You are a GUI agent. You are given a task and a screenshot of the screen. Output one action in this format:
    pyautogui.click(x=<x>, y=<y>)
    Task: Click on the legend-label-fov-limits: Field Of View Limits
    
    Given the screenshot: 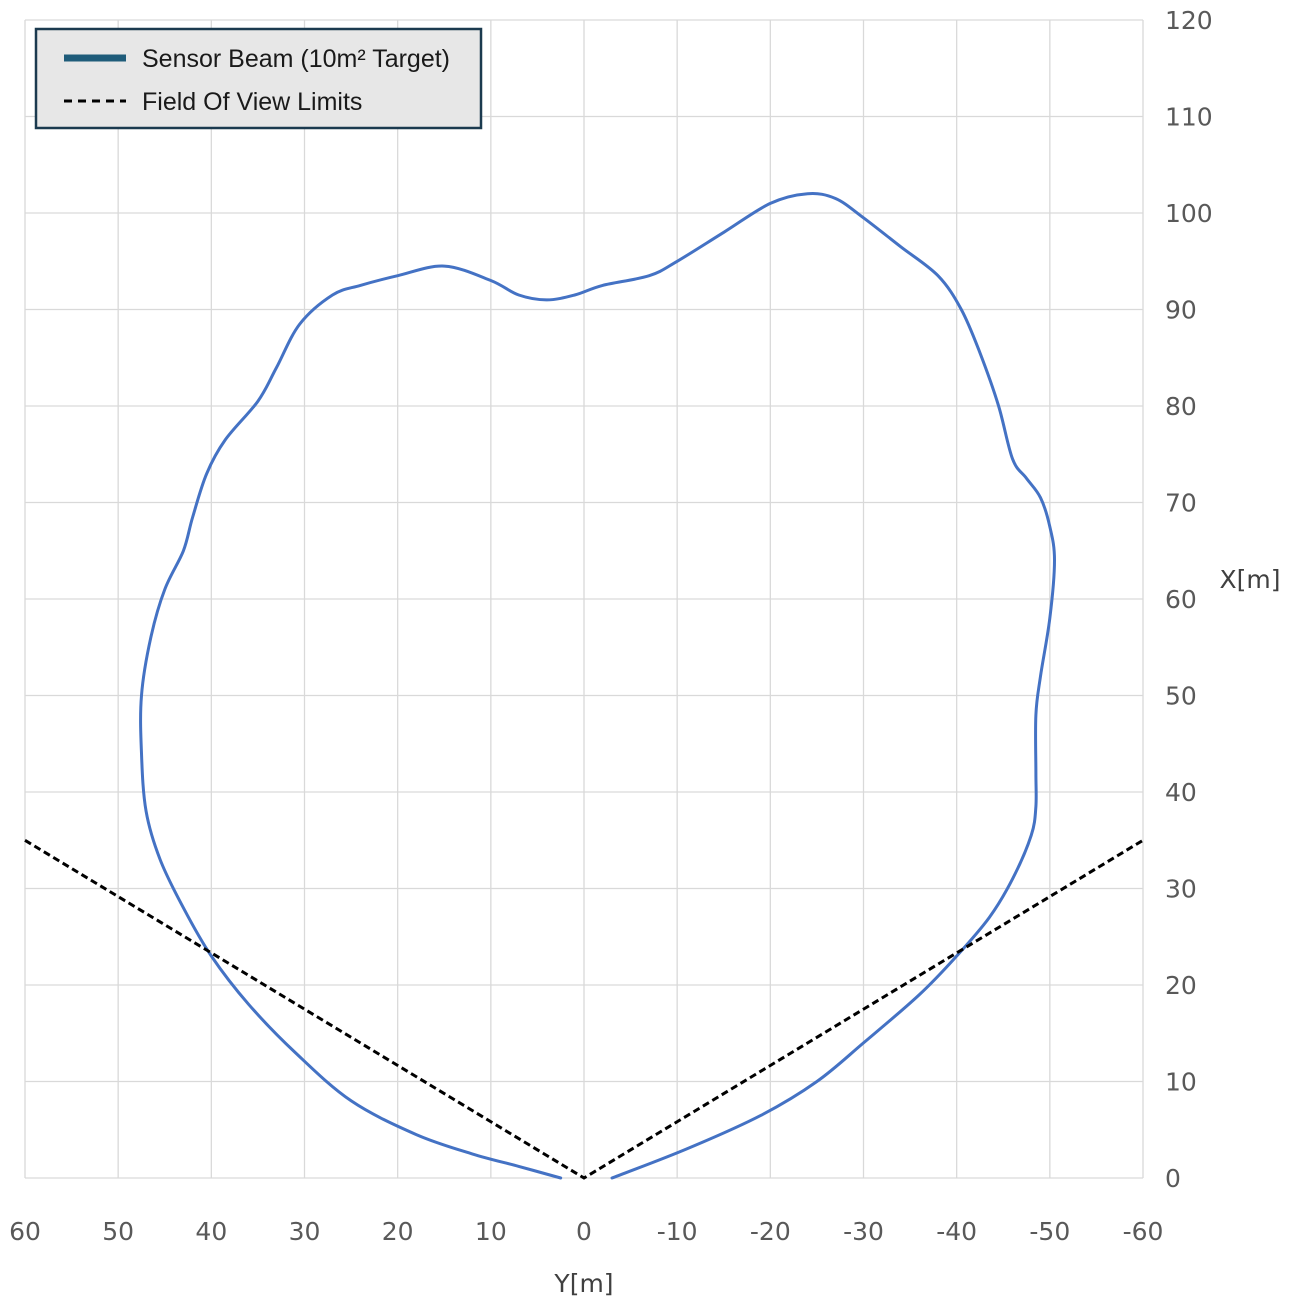 What is the action you would take?
    pyautogui.click(x=252, y=102)
    